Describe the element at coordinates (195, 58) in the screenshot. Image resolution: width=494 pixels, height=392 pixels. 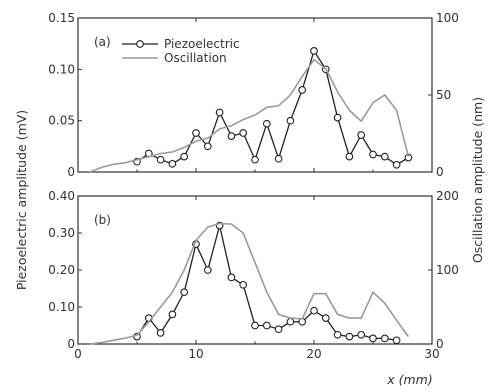
I see `legend-oscillation-label: Oscillation` at that location.